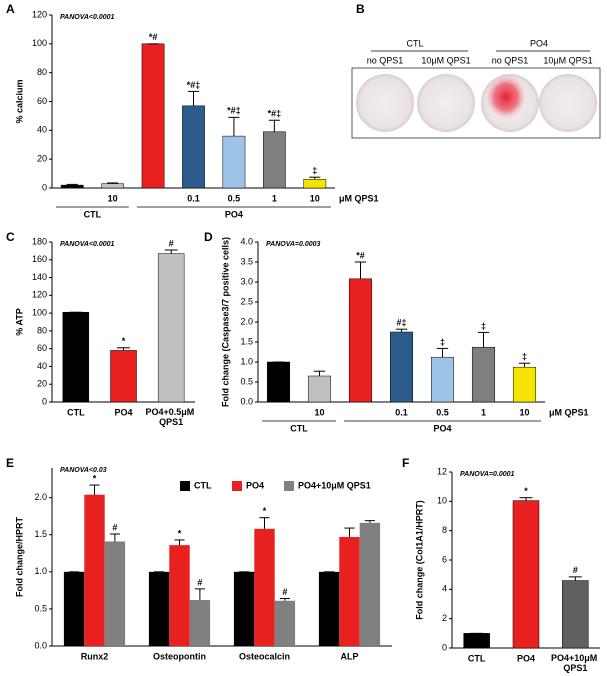  What do you see at coordinates (39, 241) in the screenshot?
I see `y-tick-label: 180` at bounding box center [39, 241].